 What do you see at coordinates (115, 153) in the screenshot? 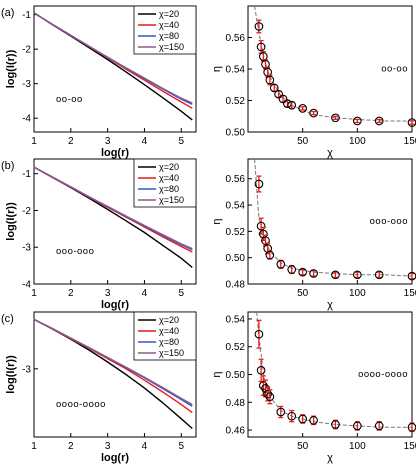
I see `x-axis-label: log(r)` at bounding box center [115, 153].